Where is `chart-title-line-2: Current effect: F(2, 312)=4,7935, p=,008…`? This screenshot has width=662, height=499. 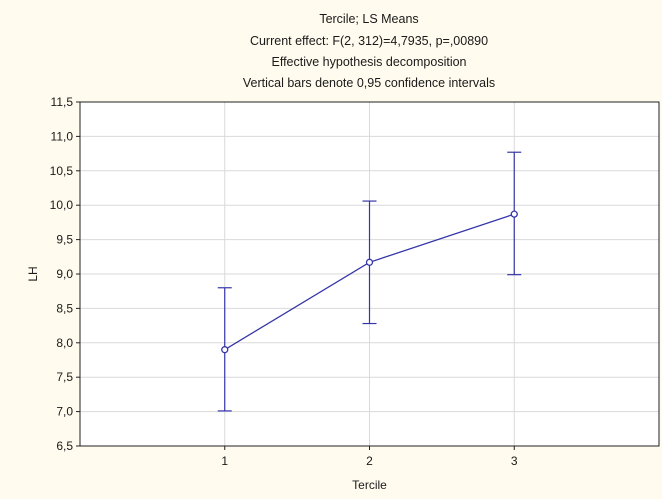 chart-title-line-2: Current effect: F(2, 312)=4,7935, p=,008… is located at coordinates (369, 41).